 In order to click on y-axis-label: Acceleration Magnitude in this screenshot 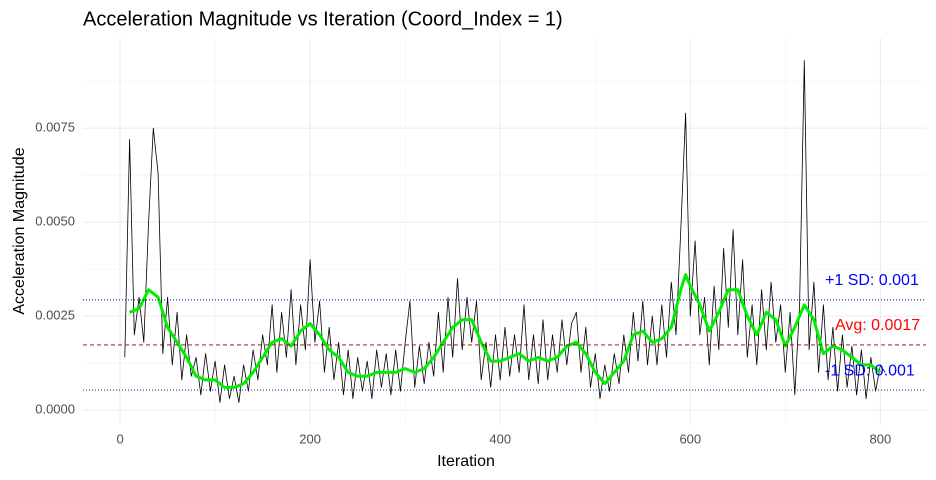, I will do `click(19, 230)`.